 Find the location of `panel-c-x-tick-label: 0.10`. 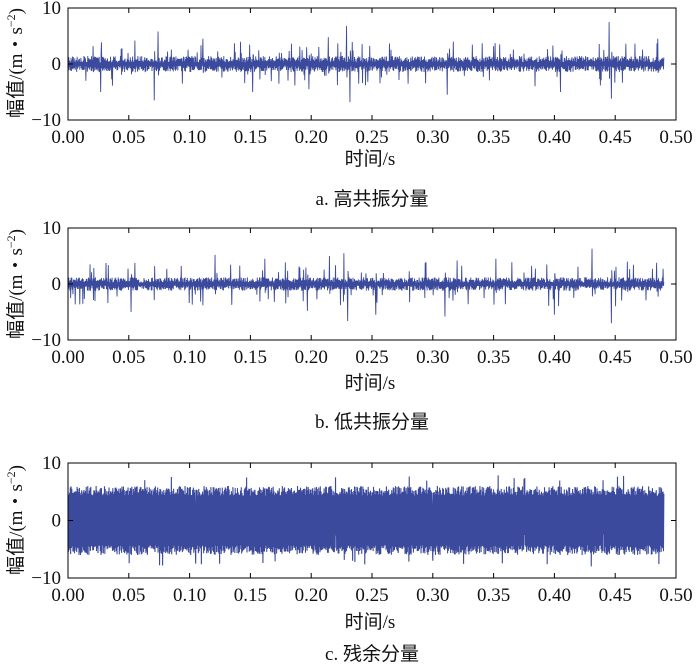

panel-c-x-tick-label: 0.10 is located at coordinates (189, 595).